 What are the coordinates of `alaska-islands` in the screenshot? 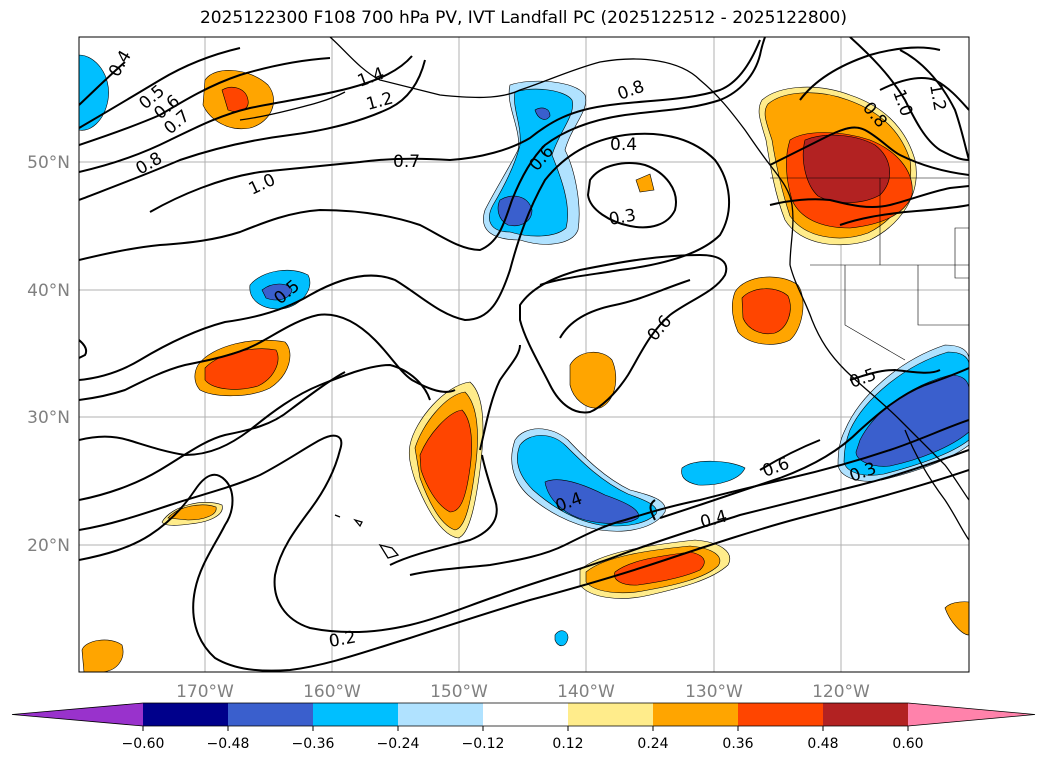 It's located at (292, 106).